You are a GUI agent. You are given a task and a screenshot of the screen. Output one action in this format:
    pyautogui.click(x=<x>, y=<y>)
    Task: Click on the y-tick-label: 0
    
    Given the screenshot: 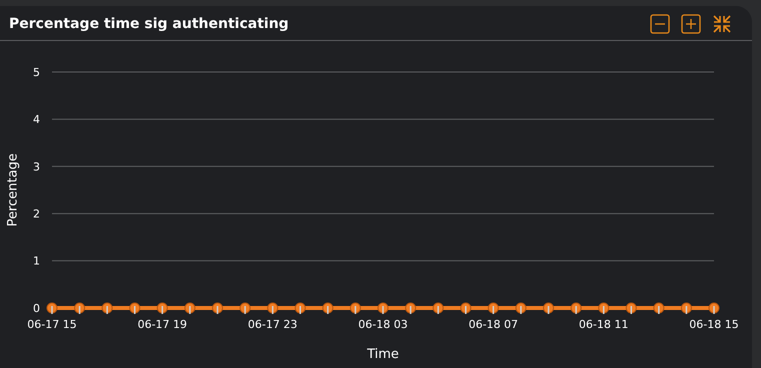 What is the action you would take?
    pyautogui.click(x=36, y=308)
    